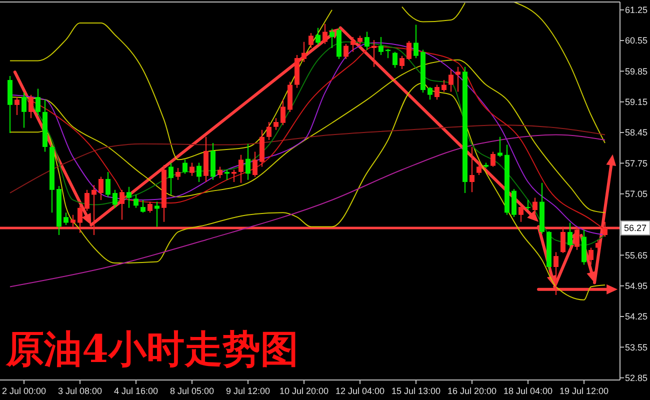  Describe the element at coordinates (528, 391) in the screenshot. I see `x-tick-label: 18 Jul 04:00` at that location.